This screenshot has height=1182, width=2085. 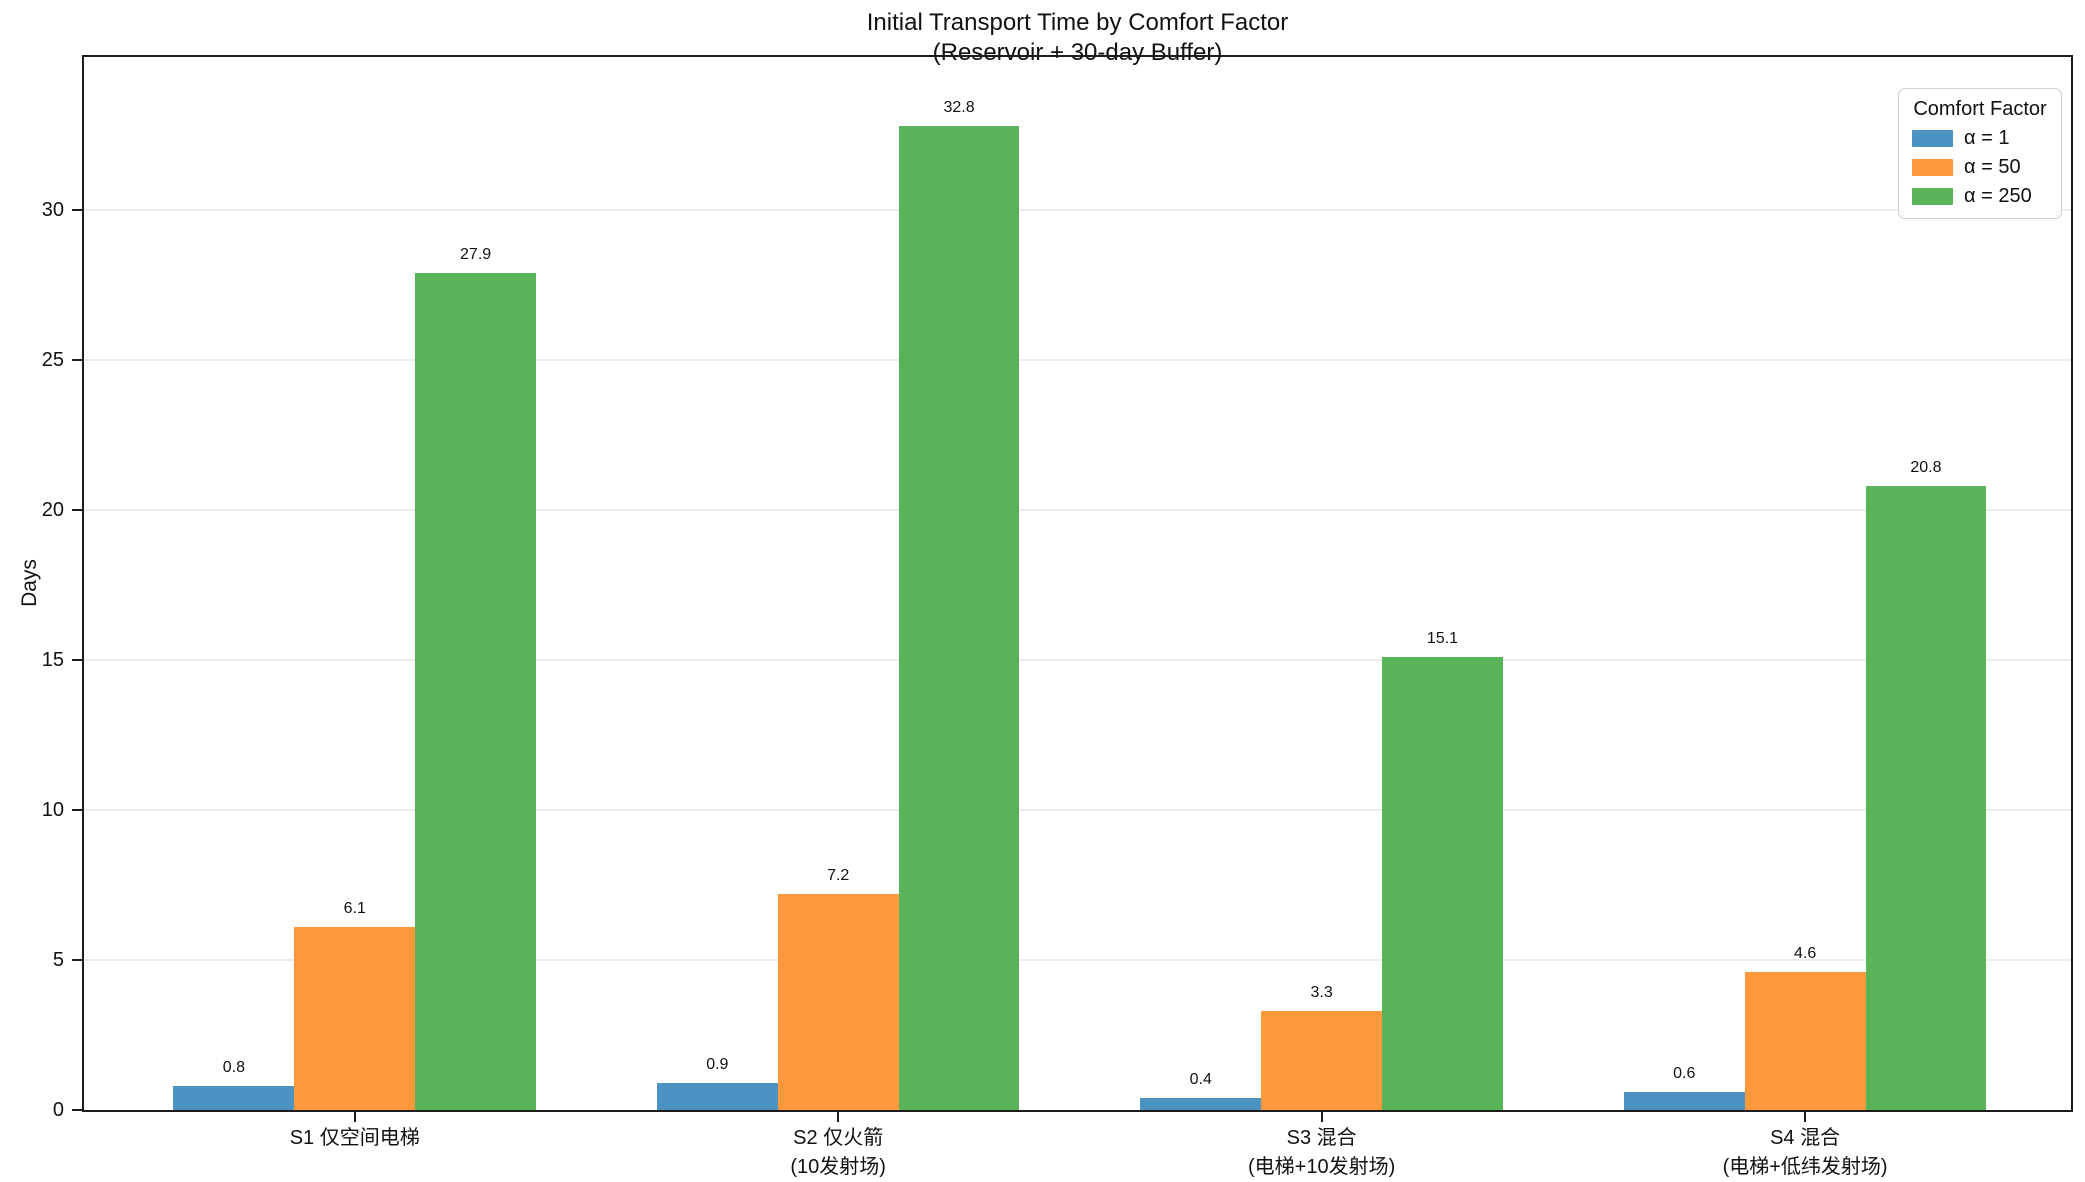 I want to click on chart-title-line-2: (Reservoir + 30-day Buffer), so click(x=1077, y=52).